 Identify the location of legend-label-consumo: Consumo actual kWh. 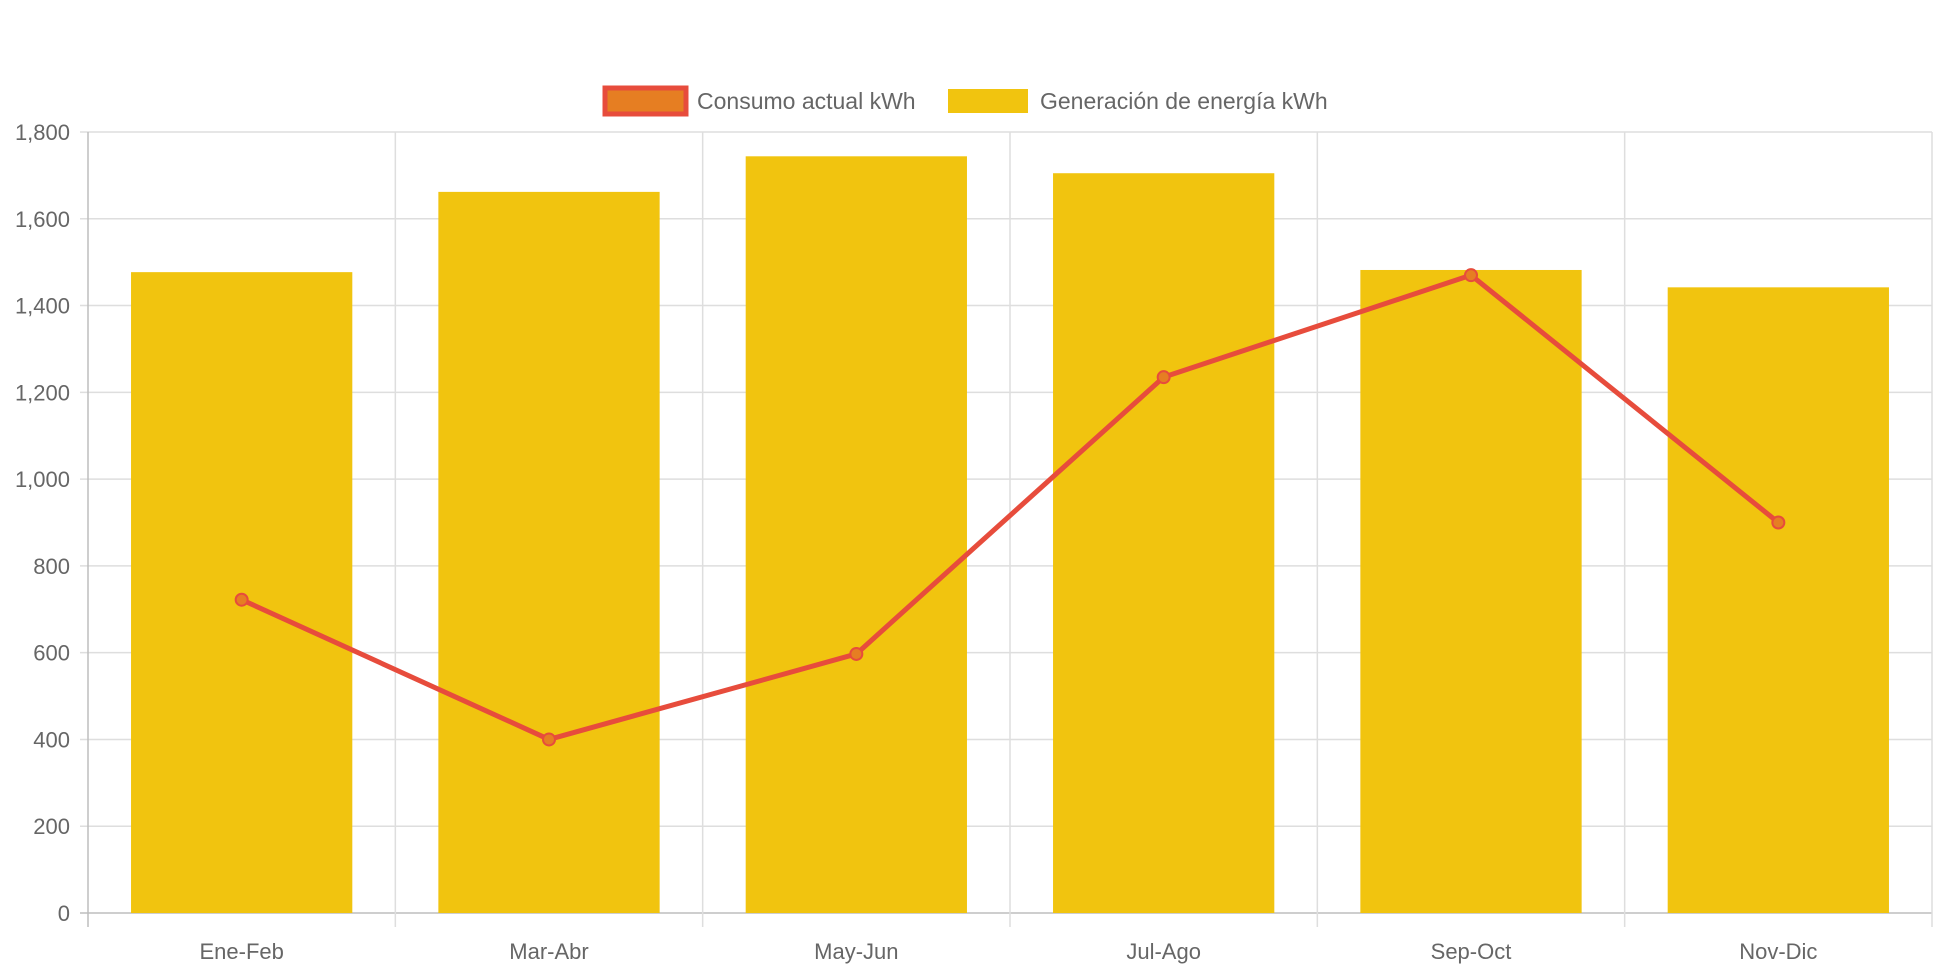
(806, 101).